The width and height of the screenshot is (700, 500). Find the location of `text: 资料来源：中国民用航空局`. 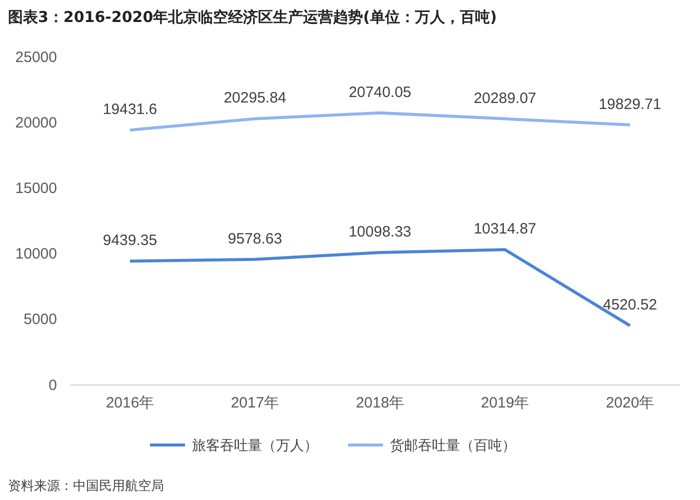

text: 资料来源：中国民用航空局 is located at coordinates (86, 486).